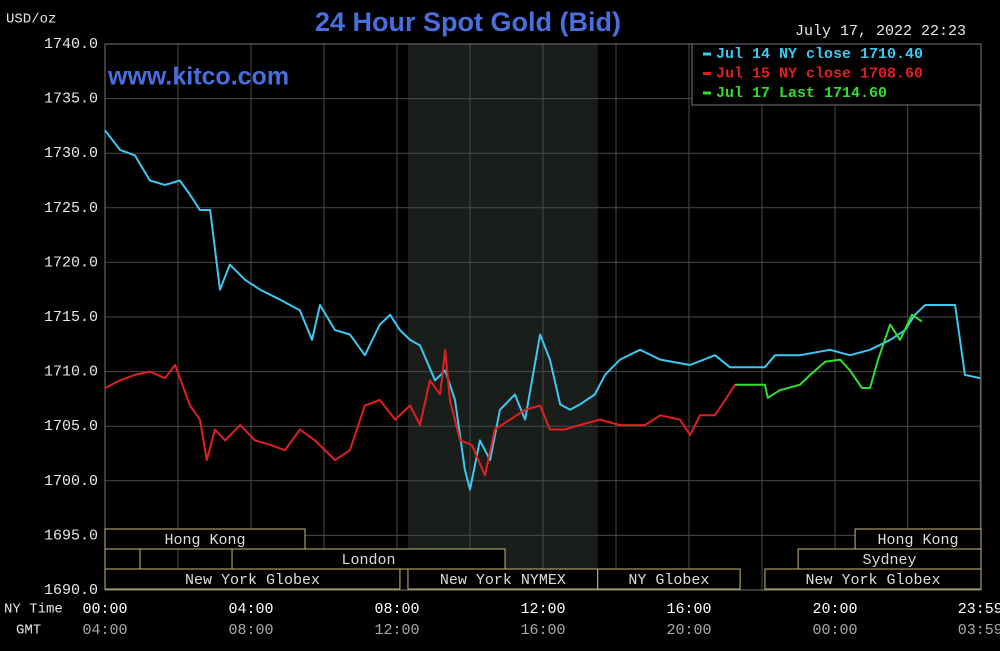 The height and width of the screenshot is (651, 1000). I want to click on legend-box, so click(836, 74).